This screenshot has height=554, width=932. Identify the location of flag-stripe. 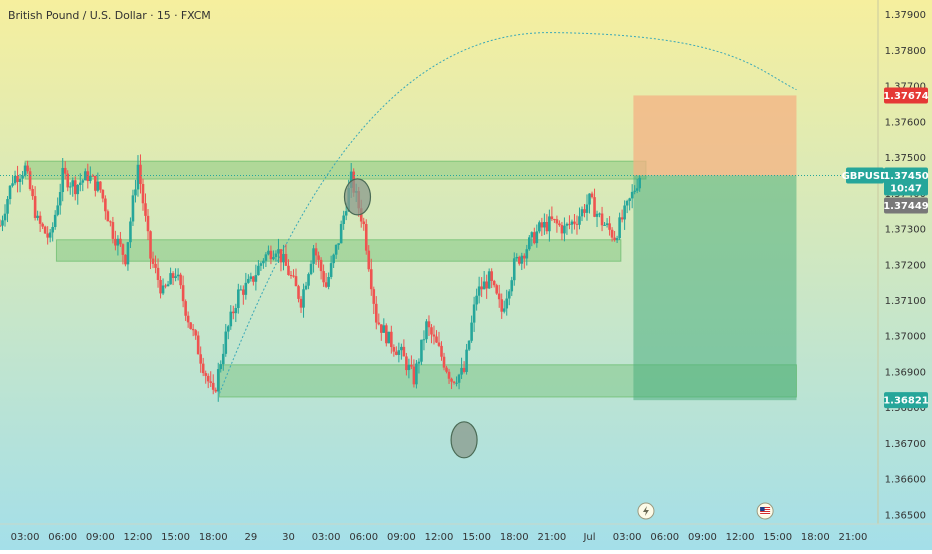
(765, 507).